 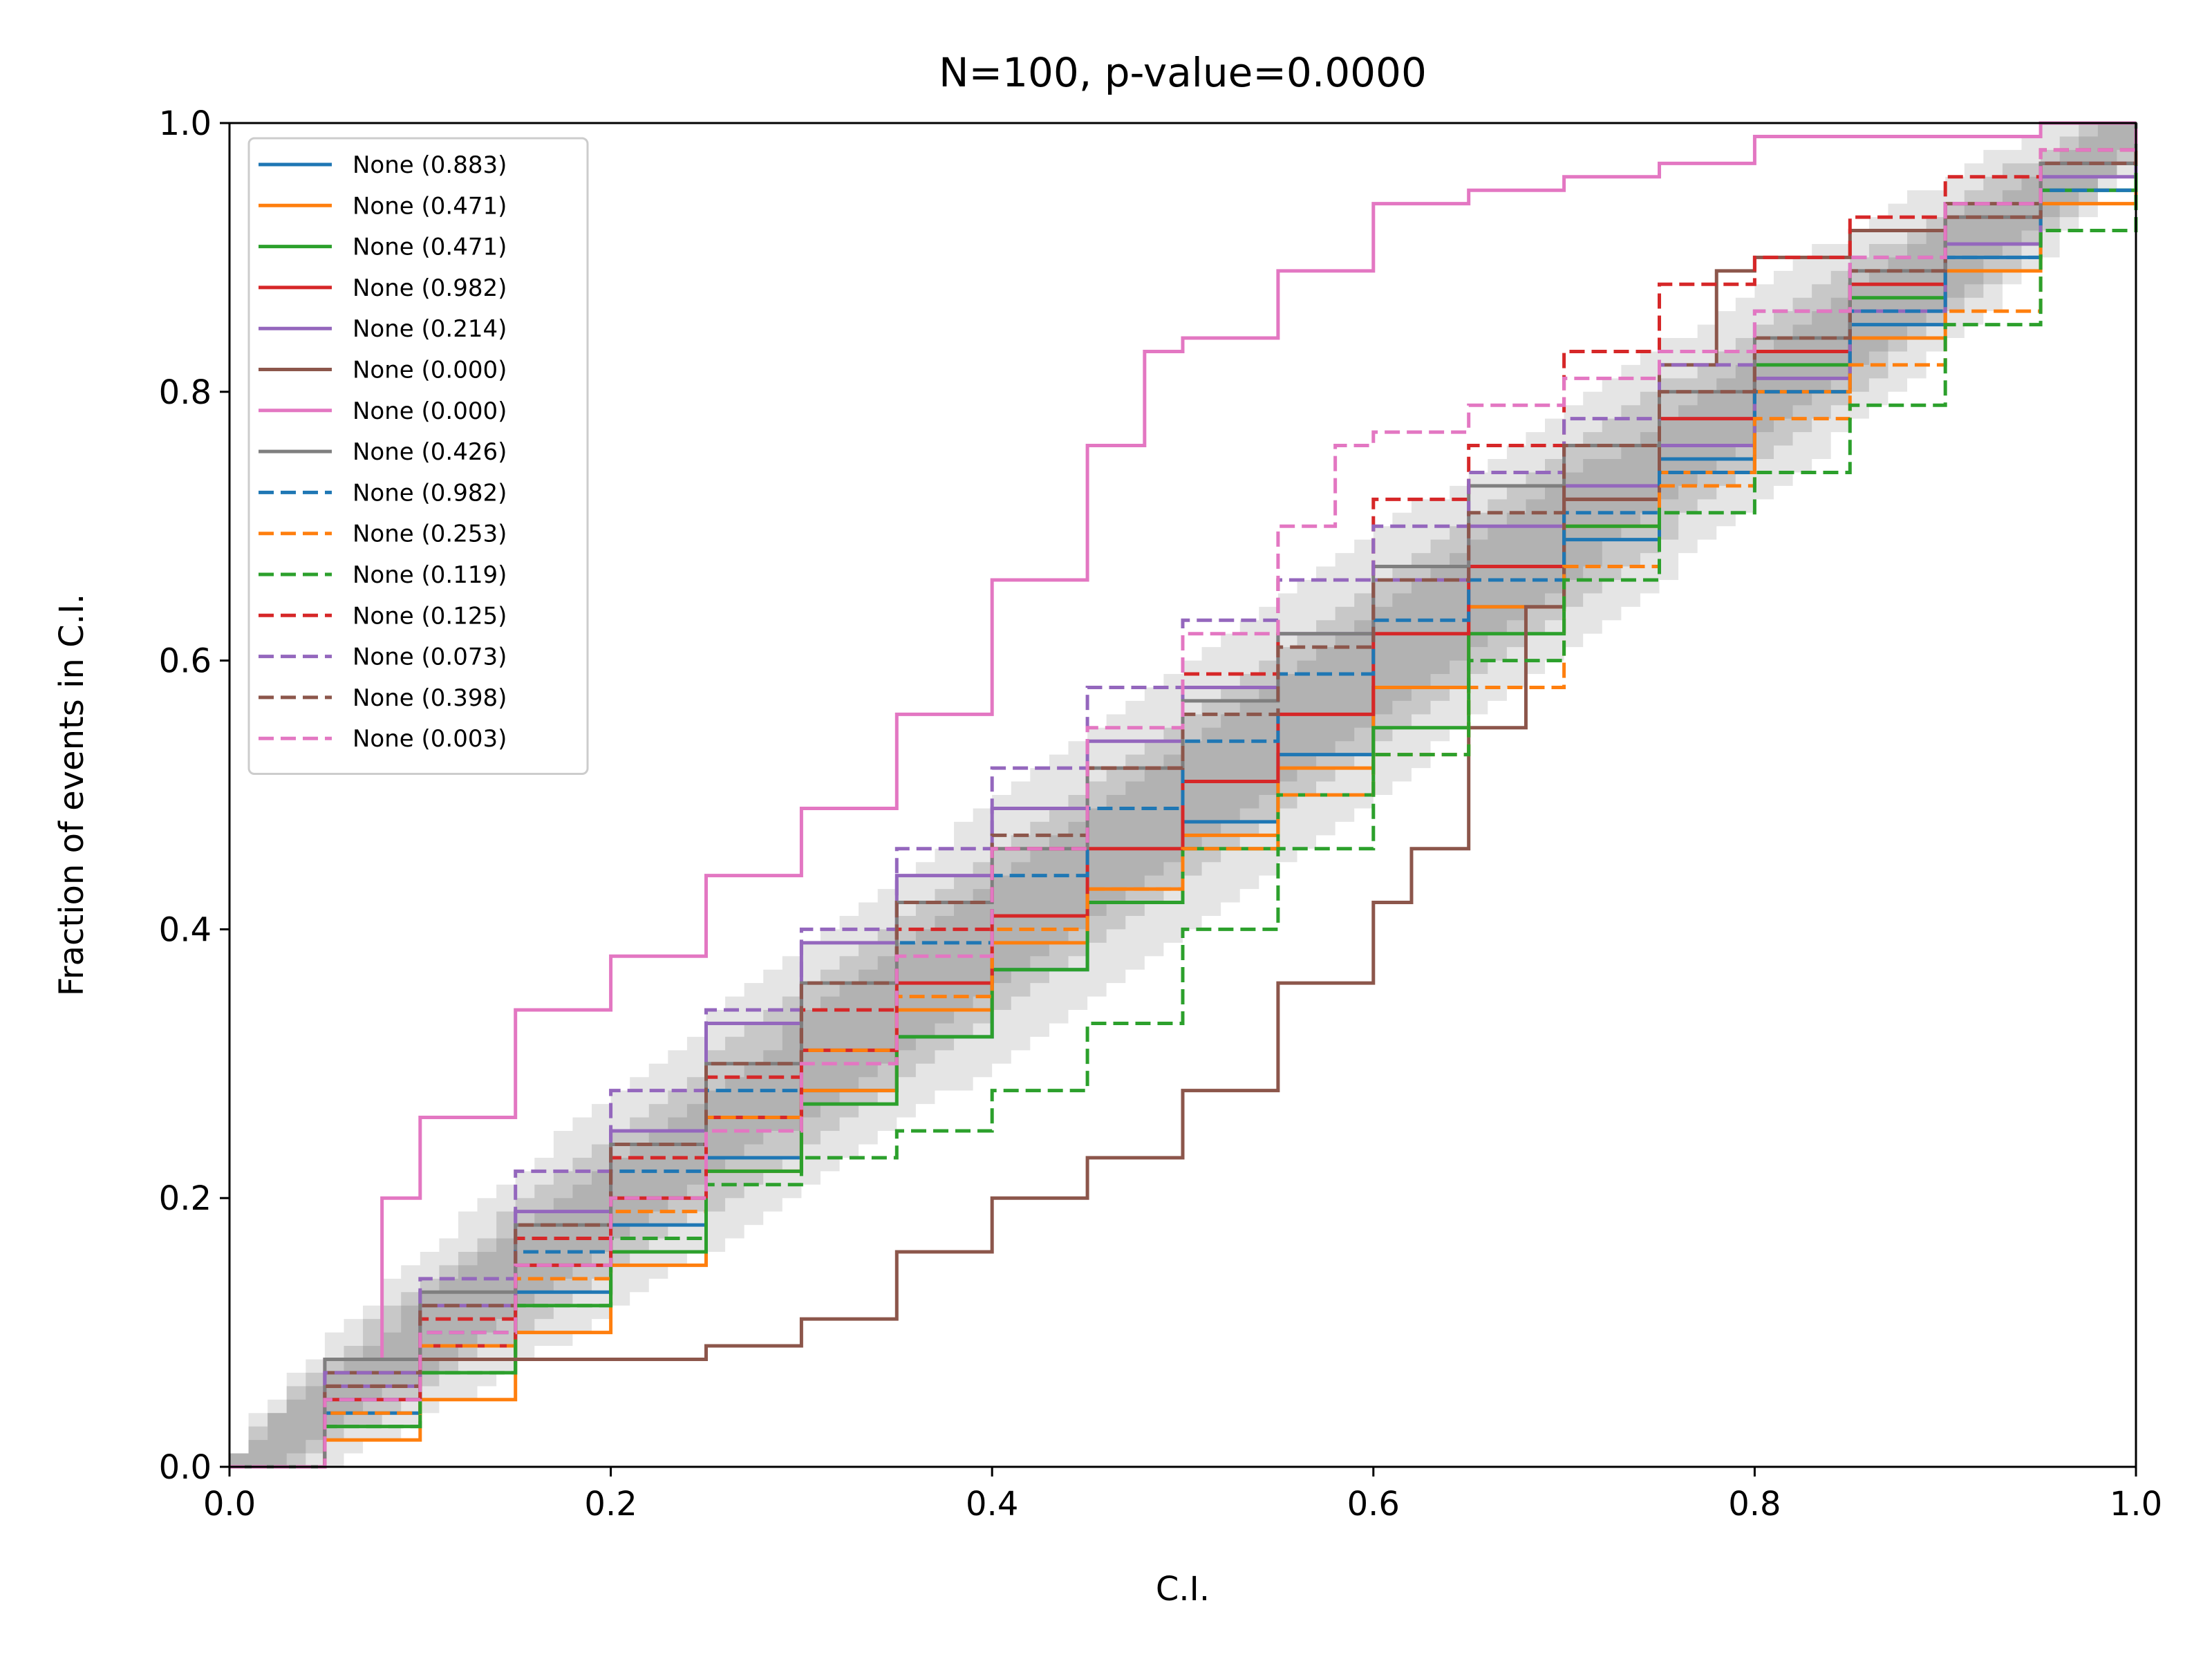 What do you see at coordinates (430, 206) in the screenshot?
I see `legend-label-1: None (0.471)` at bounding box center [430, 206].